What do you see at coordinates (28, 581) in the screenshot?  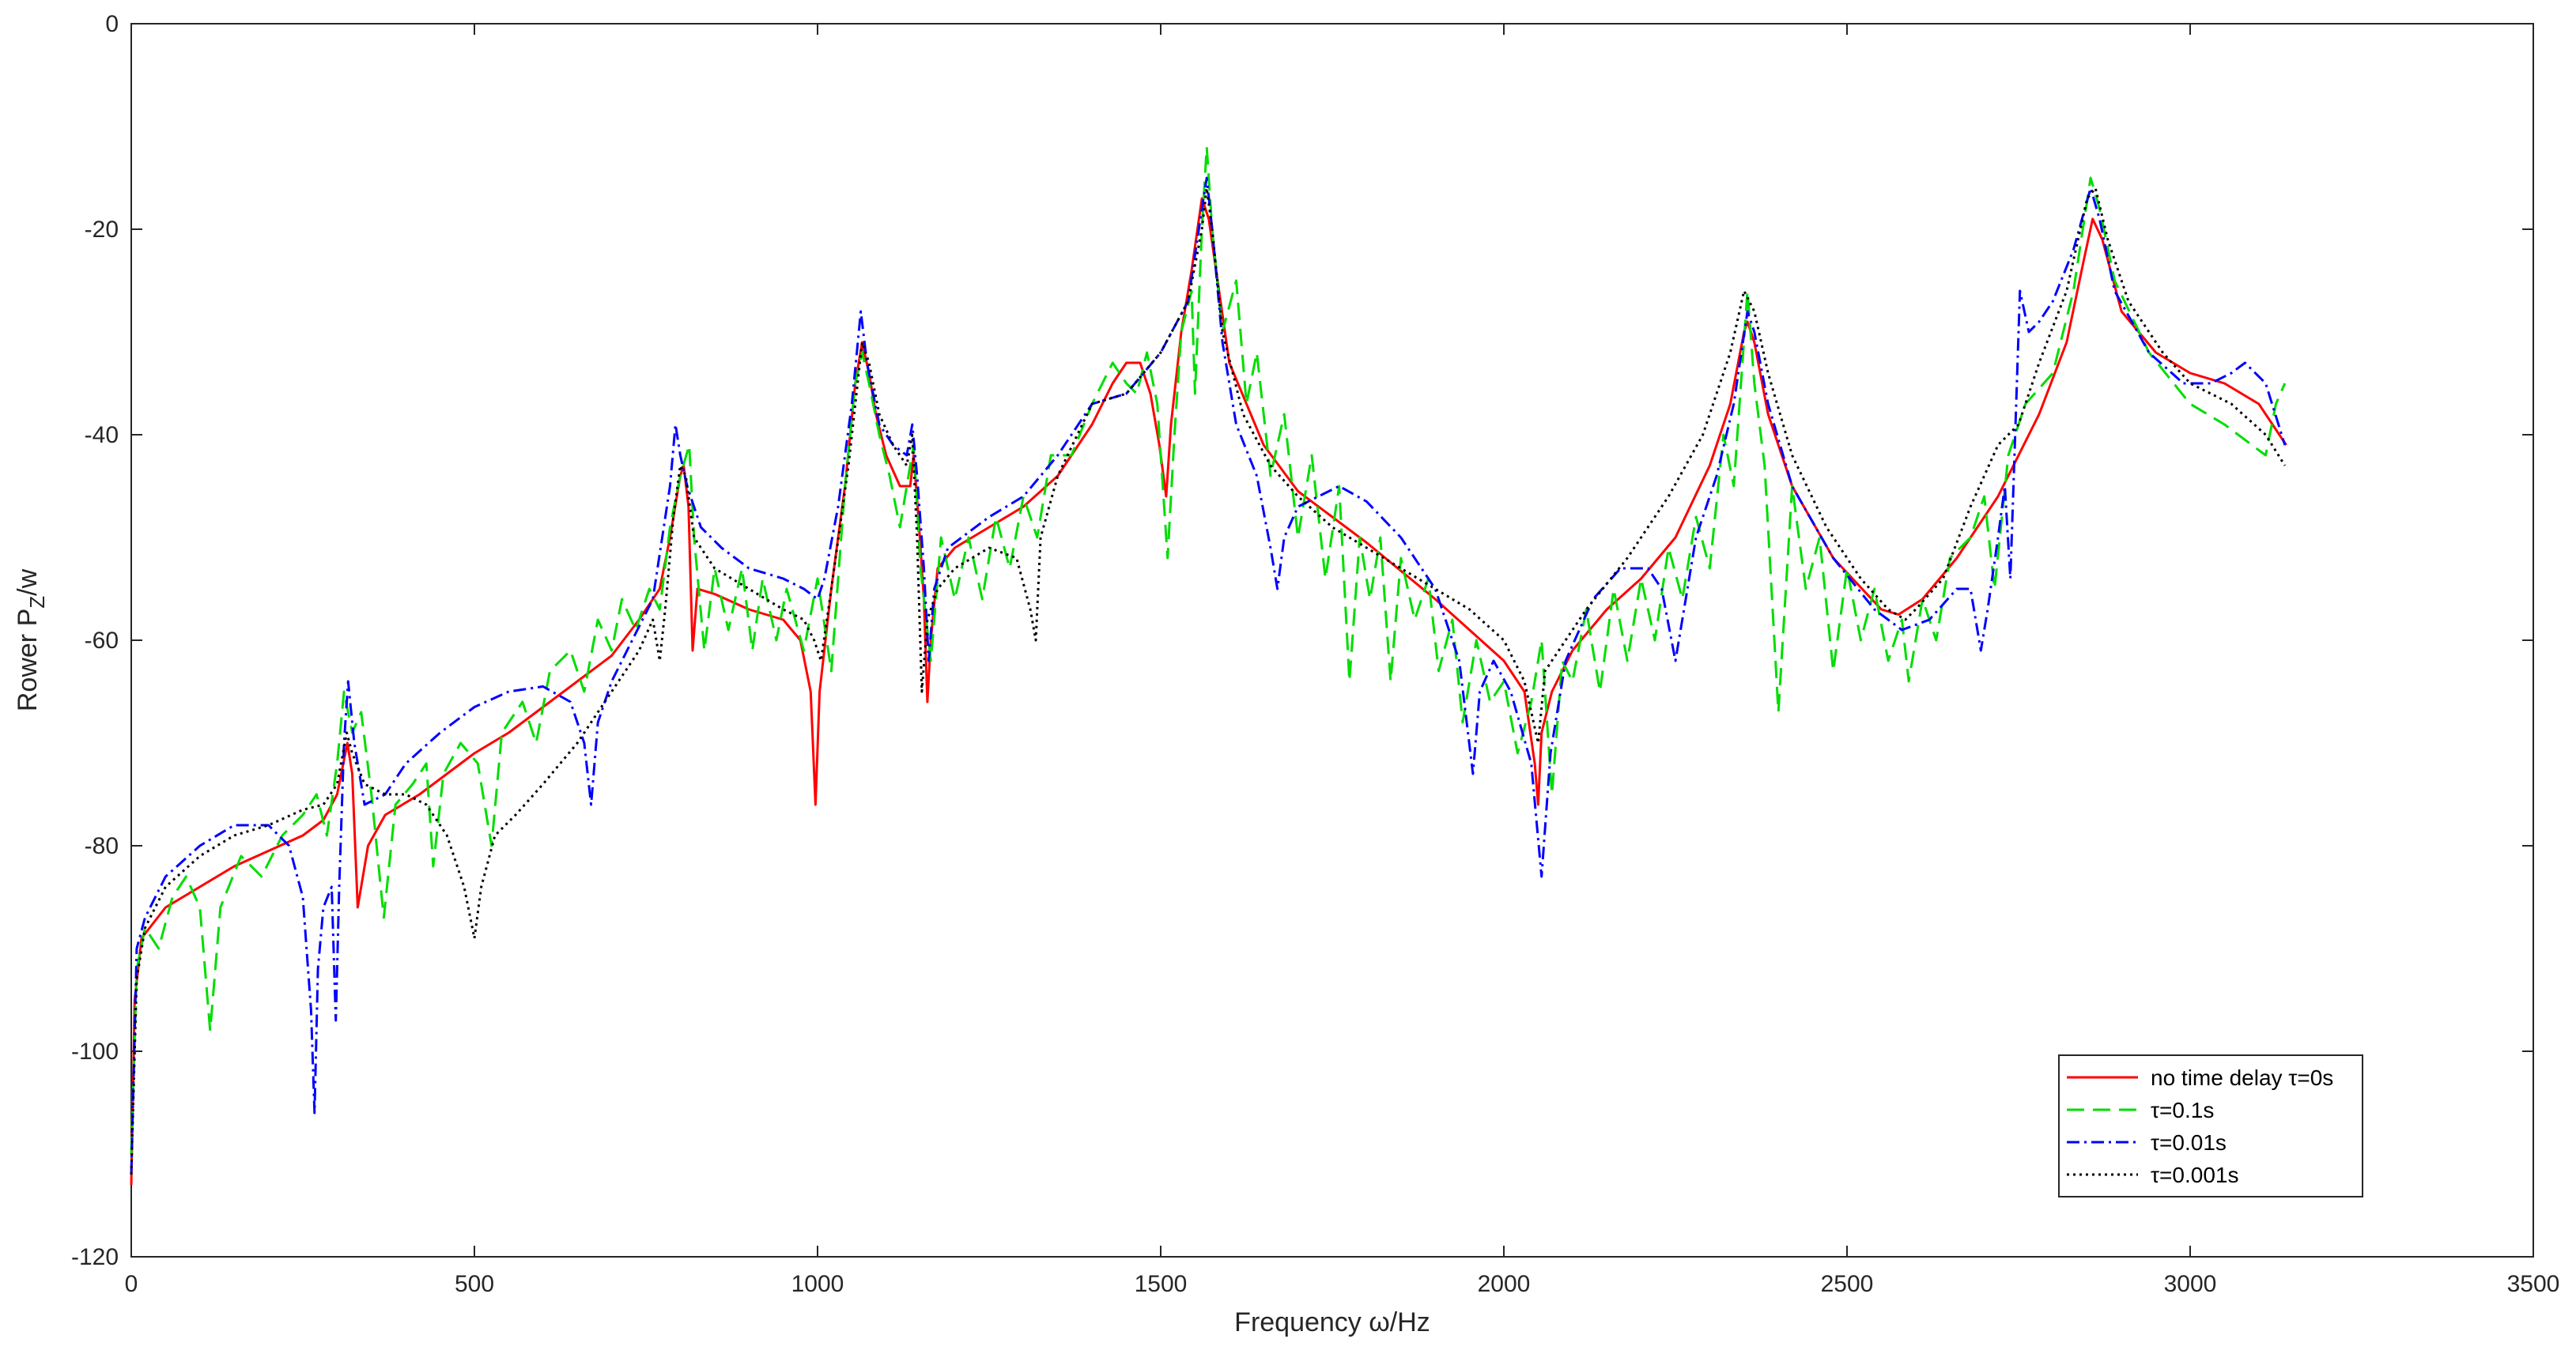 I see `y-axis-title-suffix: /w` at bounding box center [28, 581].